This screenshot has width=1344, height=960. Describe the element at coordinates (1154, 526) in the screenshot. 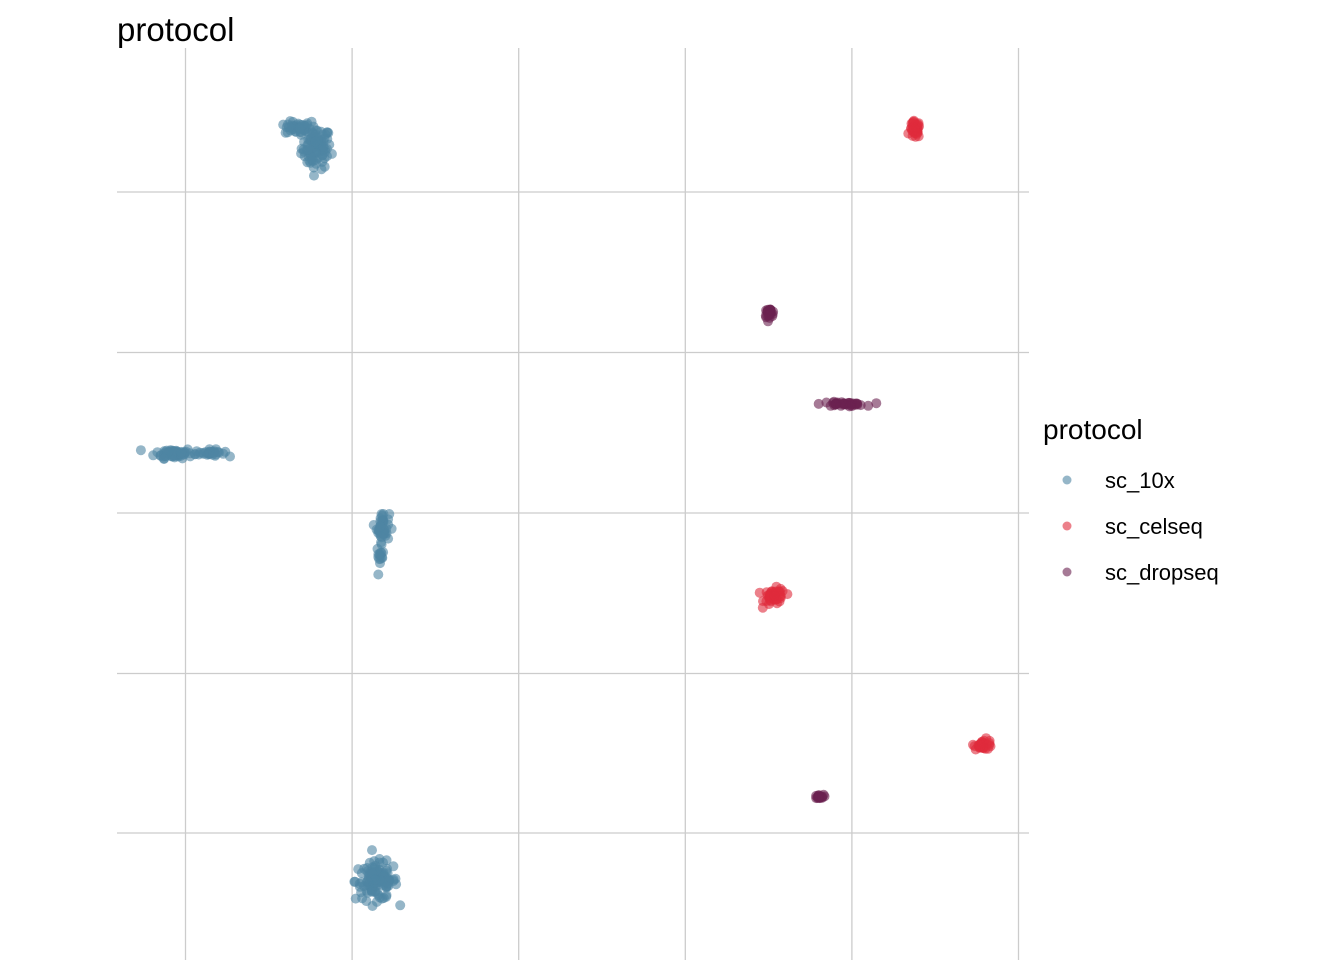

I see `legend-label-sc_celseq: sc_celseq` at that location.